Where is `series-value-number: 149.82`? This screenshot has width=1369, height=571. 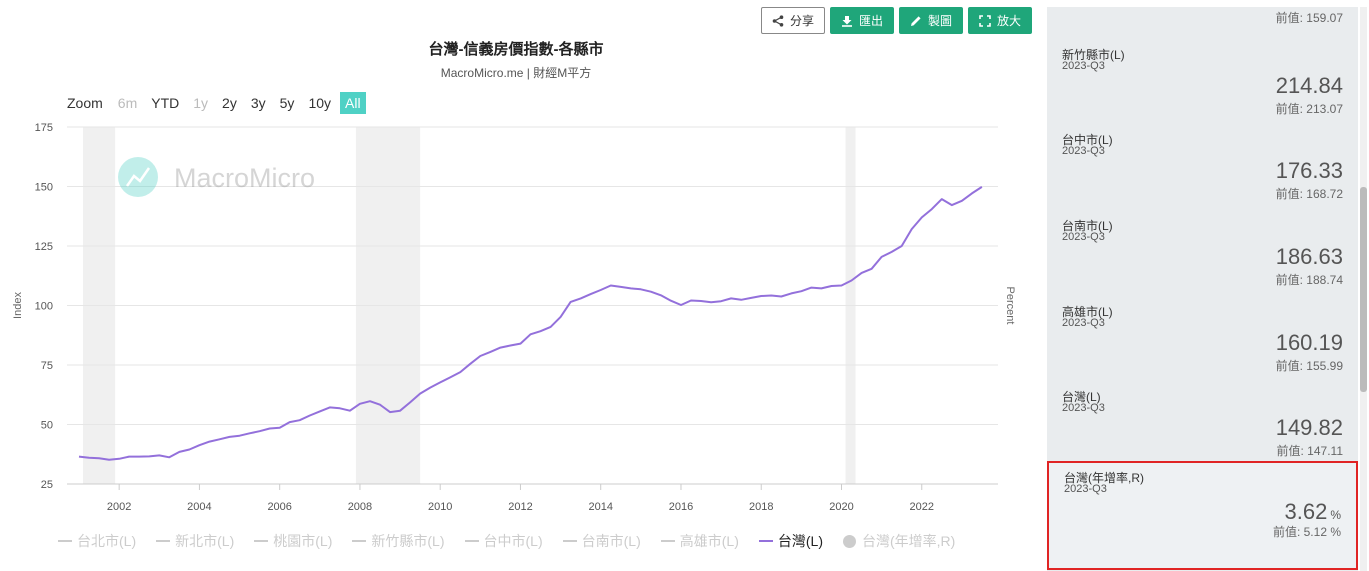 series-value-number: 149.82 is located at coordinates (1309, 427).